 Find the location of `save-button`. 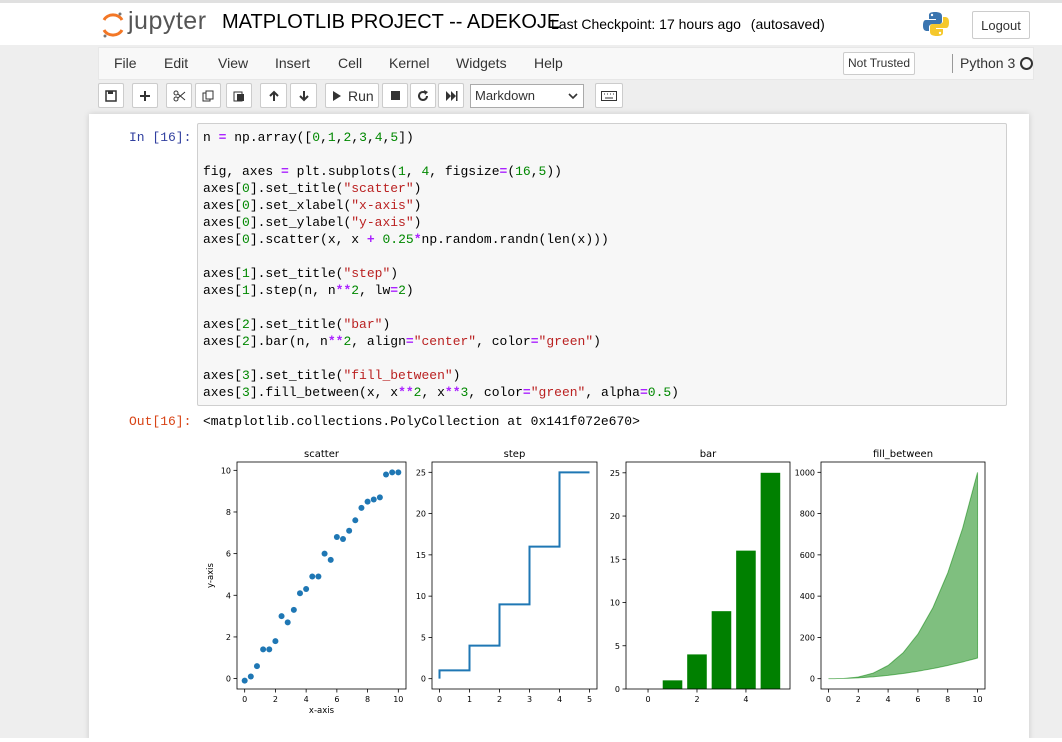

save-button is located at coordinates (111, 95).